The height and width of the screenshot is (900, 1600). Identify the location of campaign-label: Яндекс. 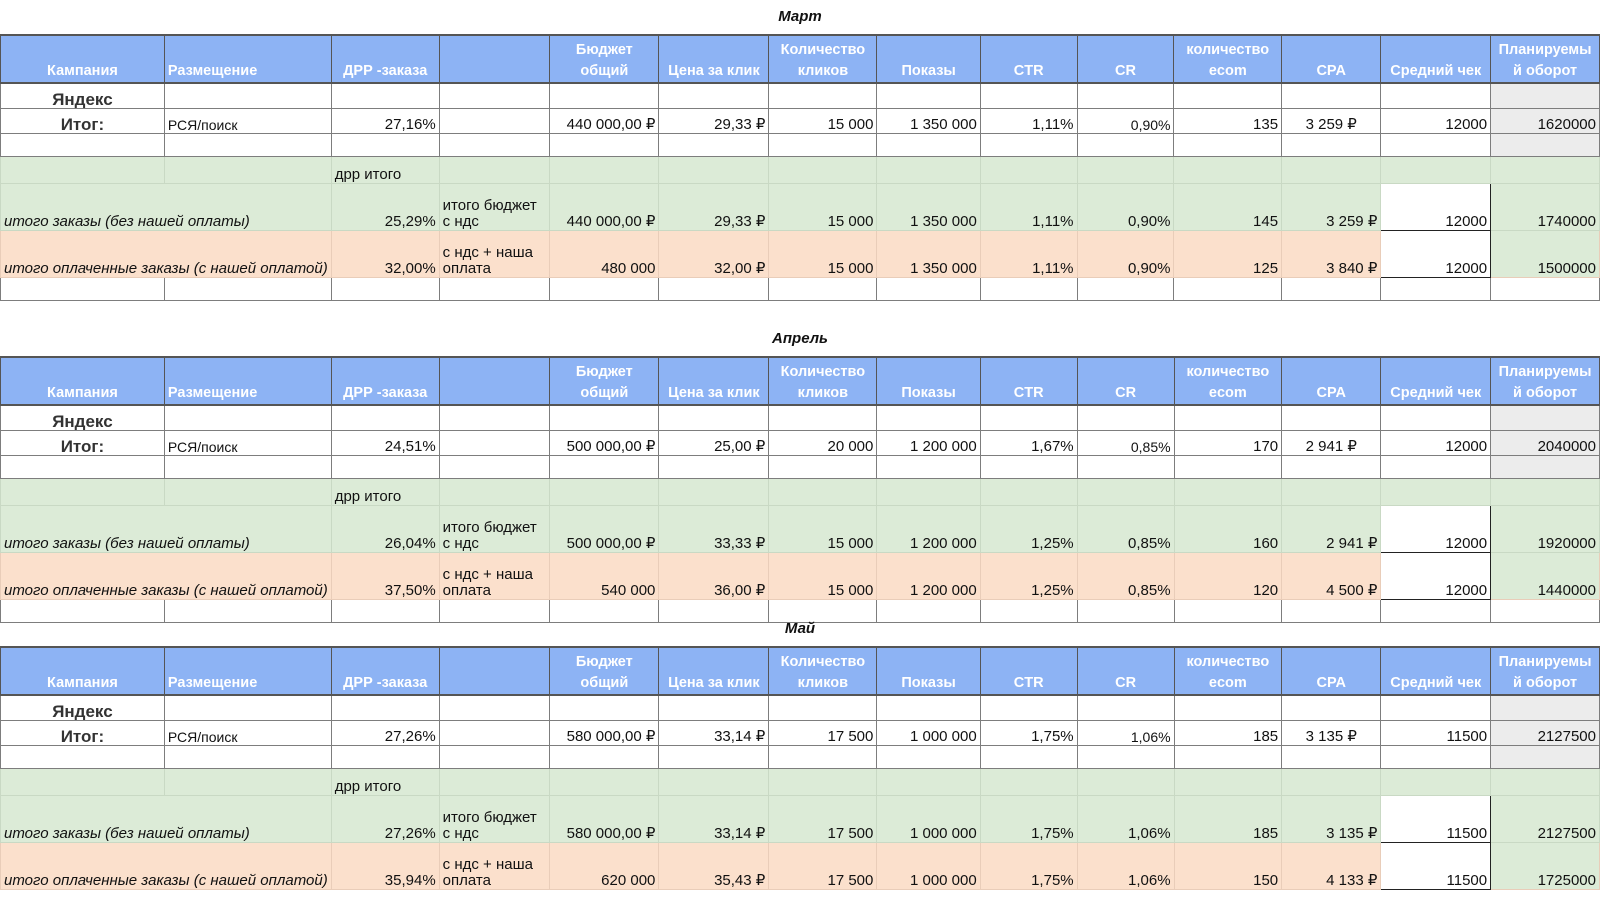
(82, 417).